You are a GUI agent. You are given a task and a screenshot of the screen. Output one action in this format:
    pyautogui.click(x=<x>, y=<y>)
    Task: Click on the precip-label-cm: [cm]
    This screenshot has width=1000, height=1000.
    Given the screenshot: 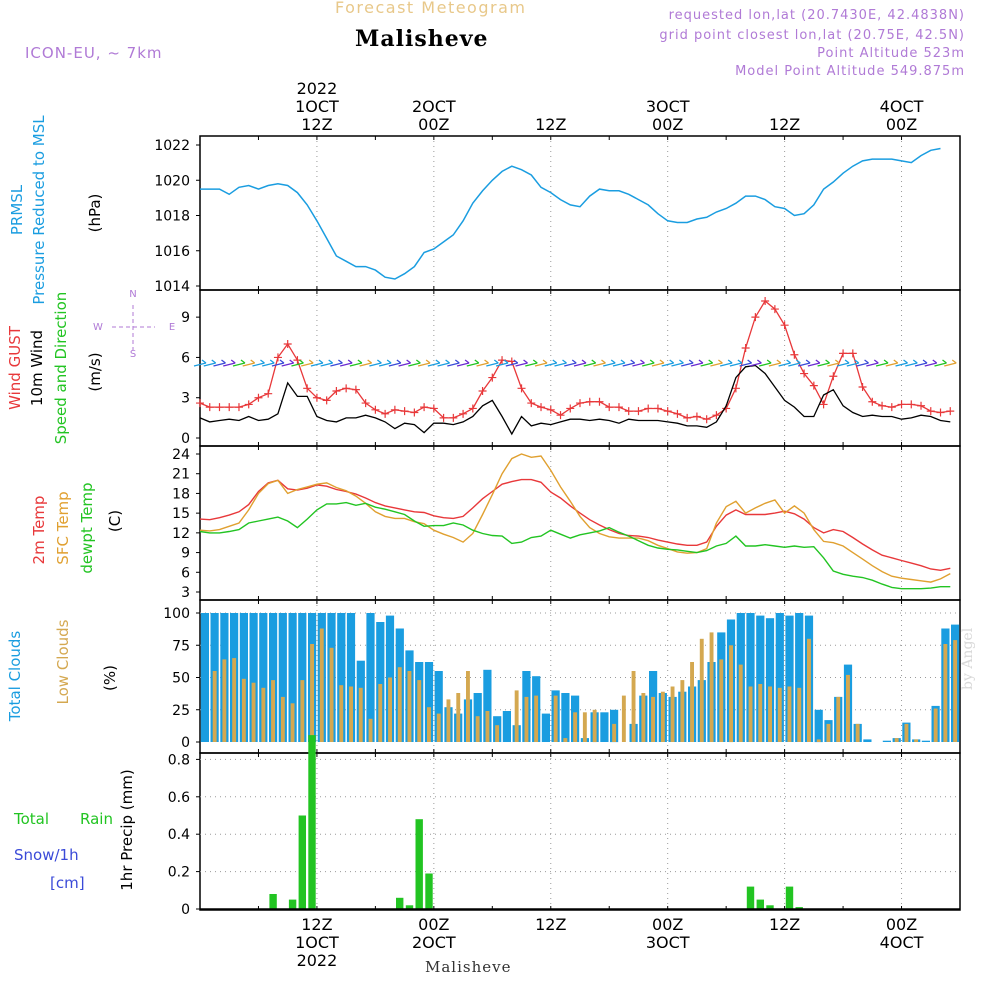 What is the action you would take?
    pyautogui.click(x=67, y=883)
    